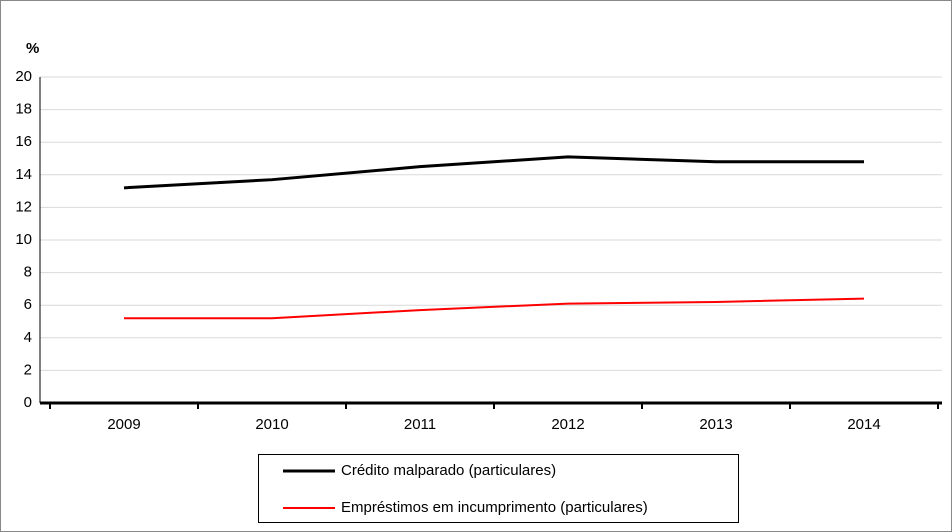 The width and height of the screenshot is (952, 532). I want to click on y-tick-label: 4, so click(28, 337).